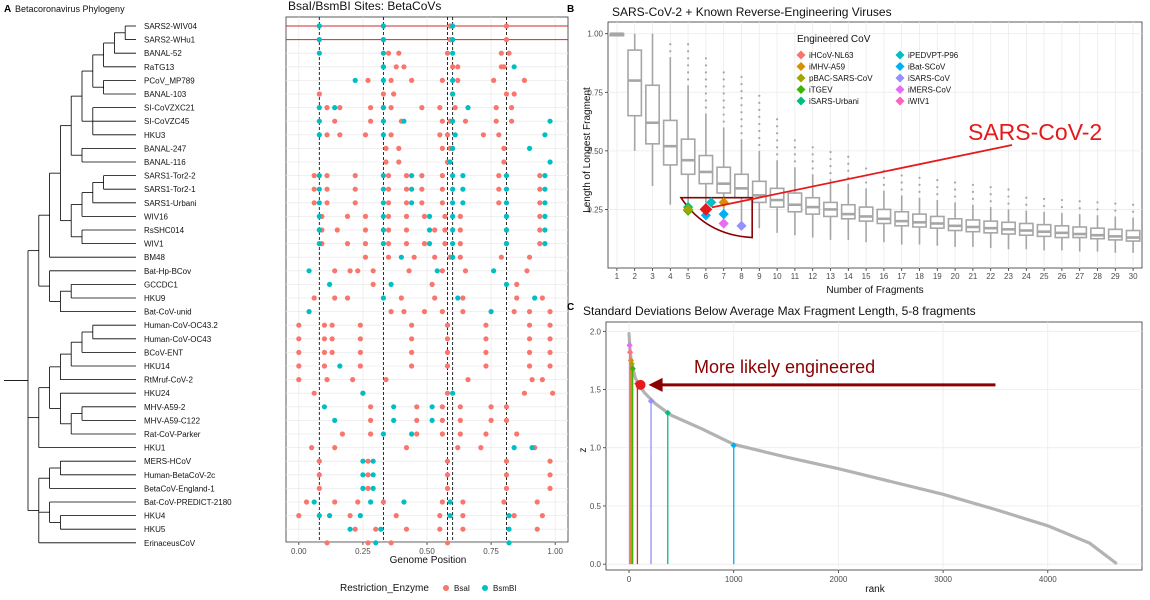 This screenshot has width=1150, height=600. Describe the element at coordinates (784, 367) in the screenshot. I see `engineered-annotation: More likely engineered` at that location.